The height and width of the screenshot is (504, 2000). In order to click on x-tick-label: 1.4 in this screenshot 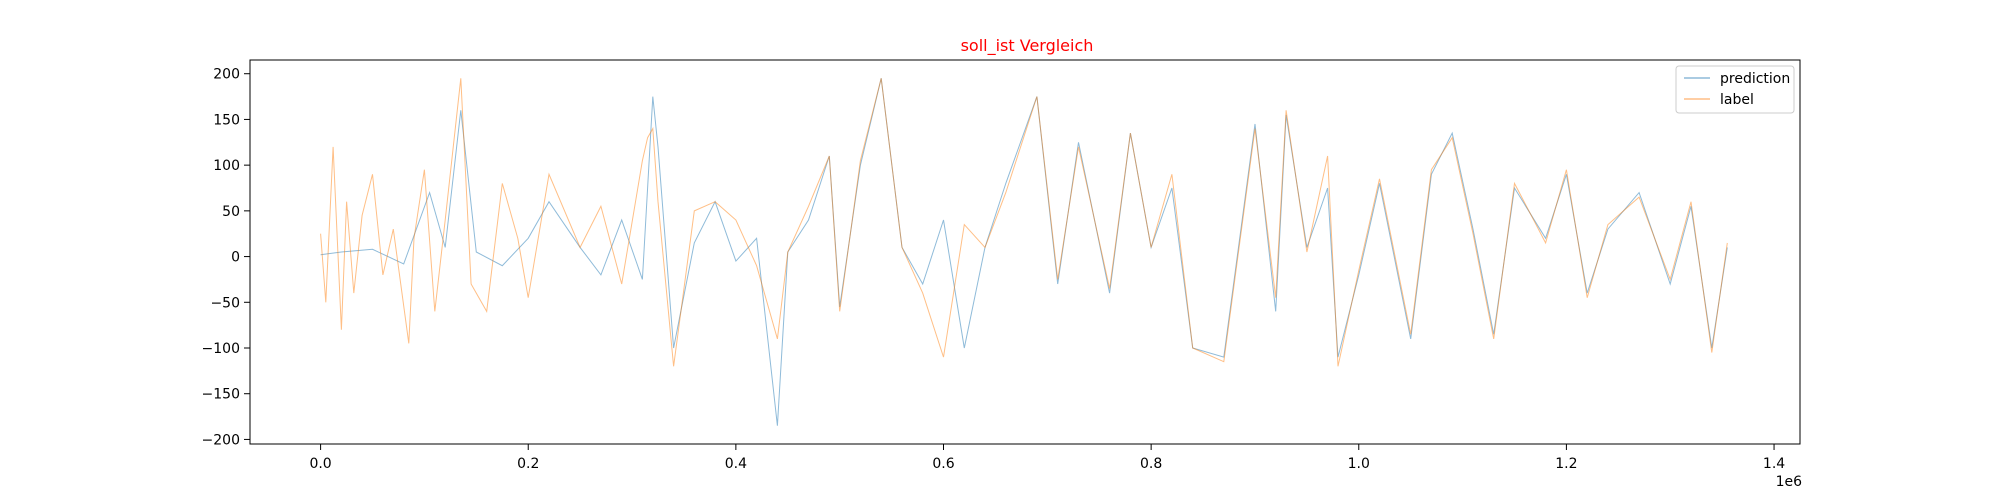, I will do `click(1774, 464)`.